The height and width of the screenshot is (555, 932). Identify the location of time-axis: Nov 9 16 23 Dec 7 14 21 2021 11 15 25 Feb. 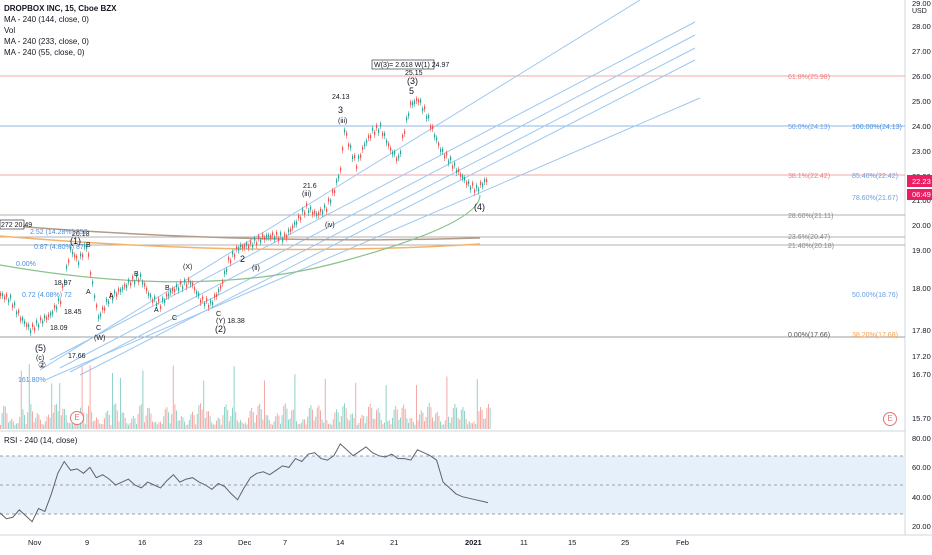
(358, 542).